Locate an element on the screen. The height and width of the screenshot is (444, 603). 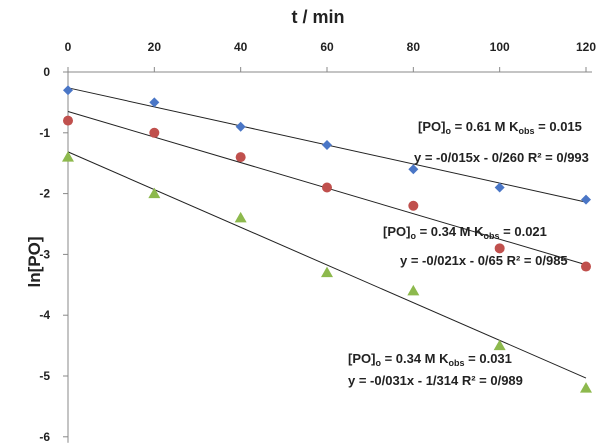
series-2-equation: y = -0/021x - 0/65 R² = 0/985 is located at coordinates (484, 260).